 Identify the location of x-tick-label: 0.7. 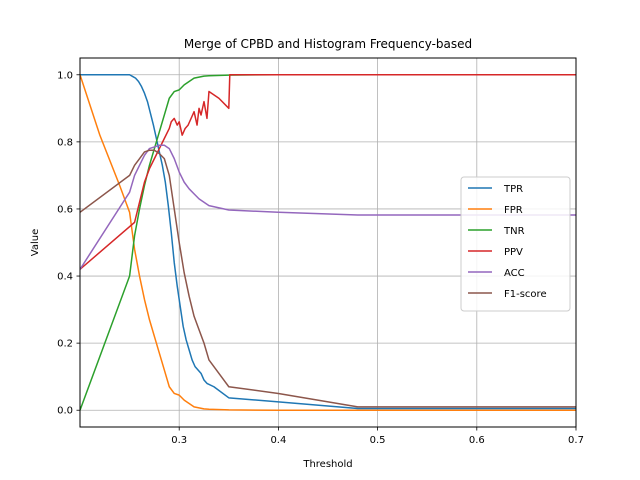
(576, 440).